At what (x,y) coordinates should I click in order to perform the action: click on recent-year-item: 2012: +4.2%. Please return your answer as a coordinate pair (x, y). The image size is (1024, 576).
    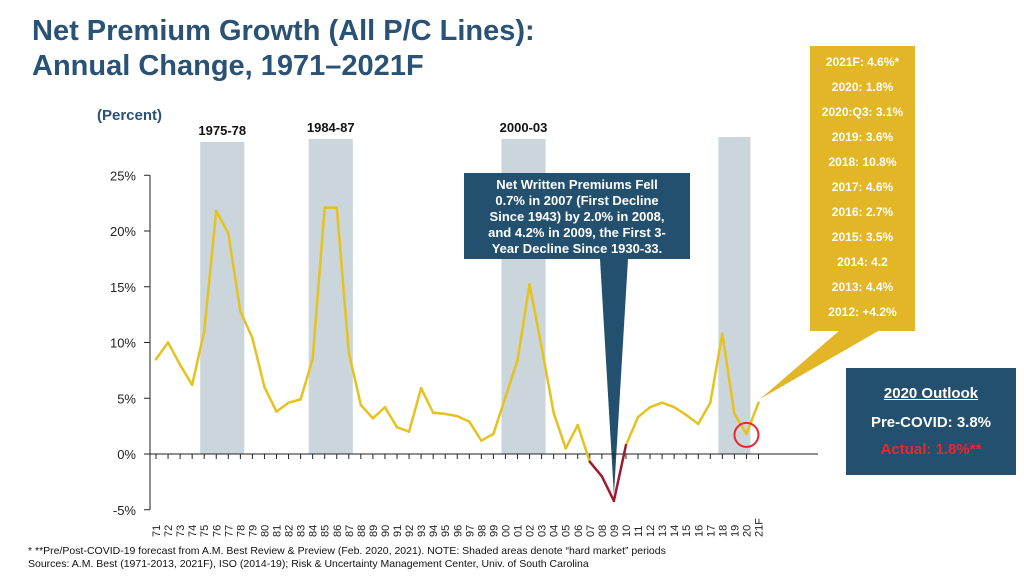
    Looking at the image, I should click on (862, 312).